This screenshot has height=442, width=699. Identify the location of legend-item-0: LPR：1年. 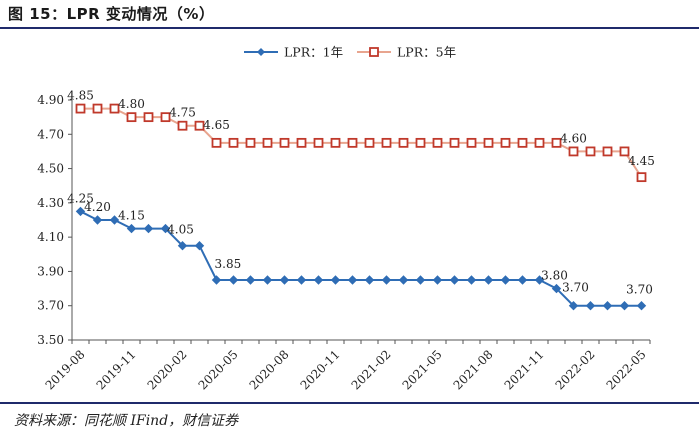
(293, 52).